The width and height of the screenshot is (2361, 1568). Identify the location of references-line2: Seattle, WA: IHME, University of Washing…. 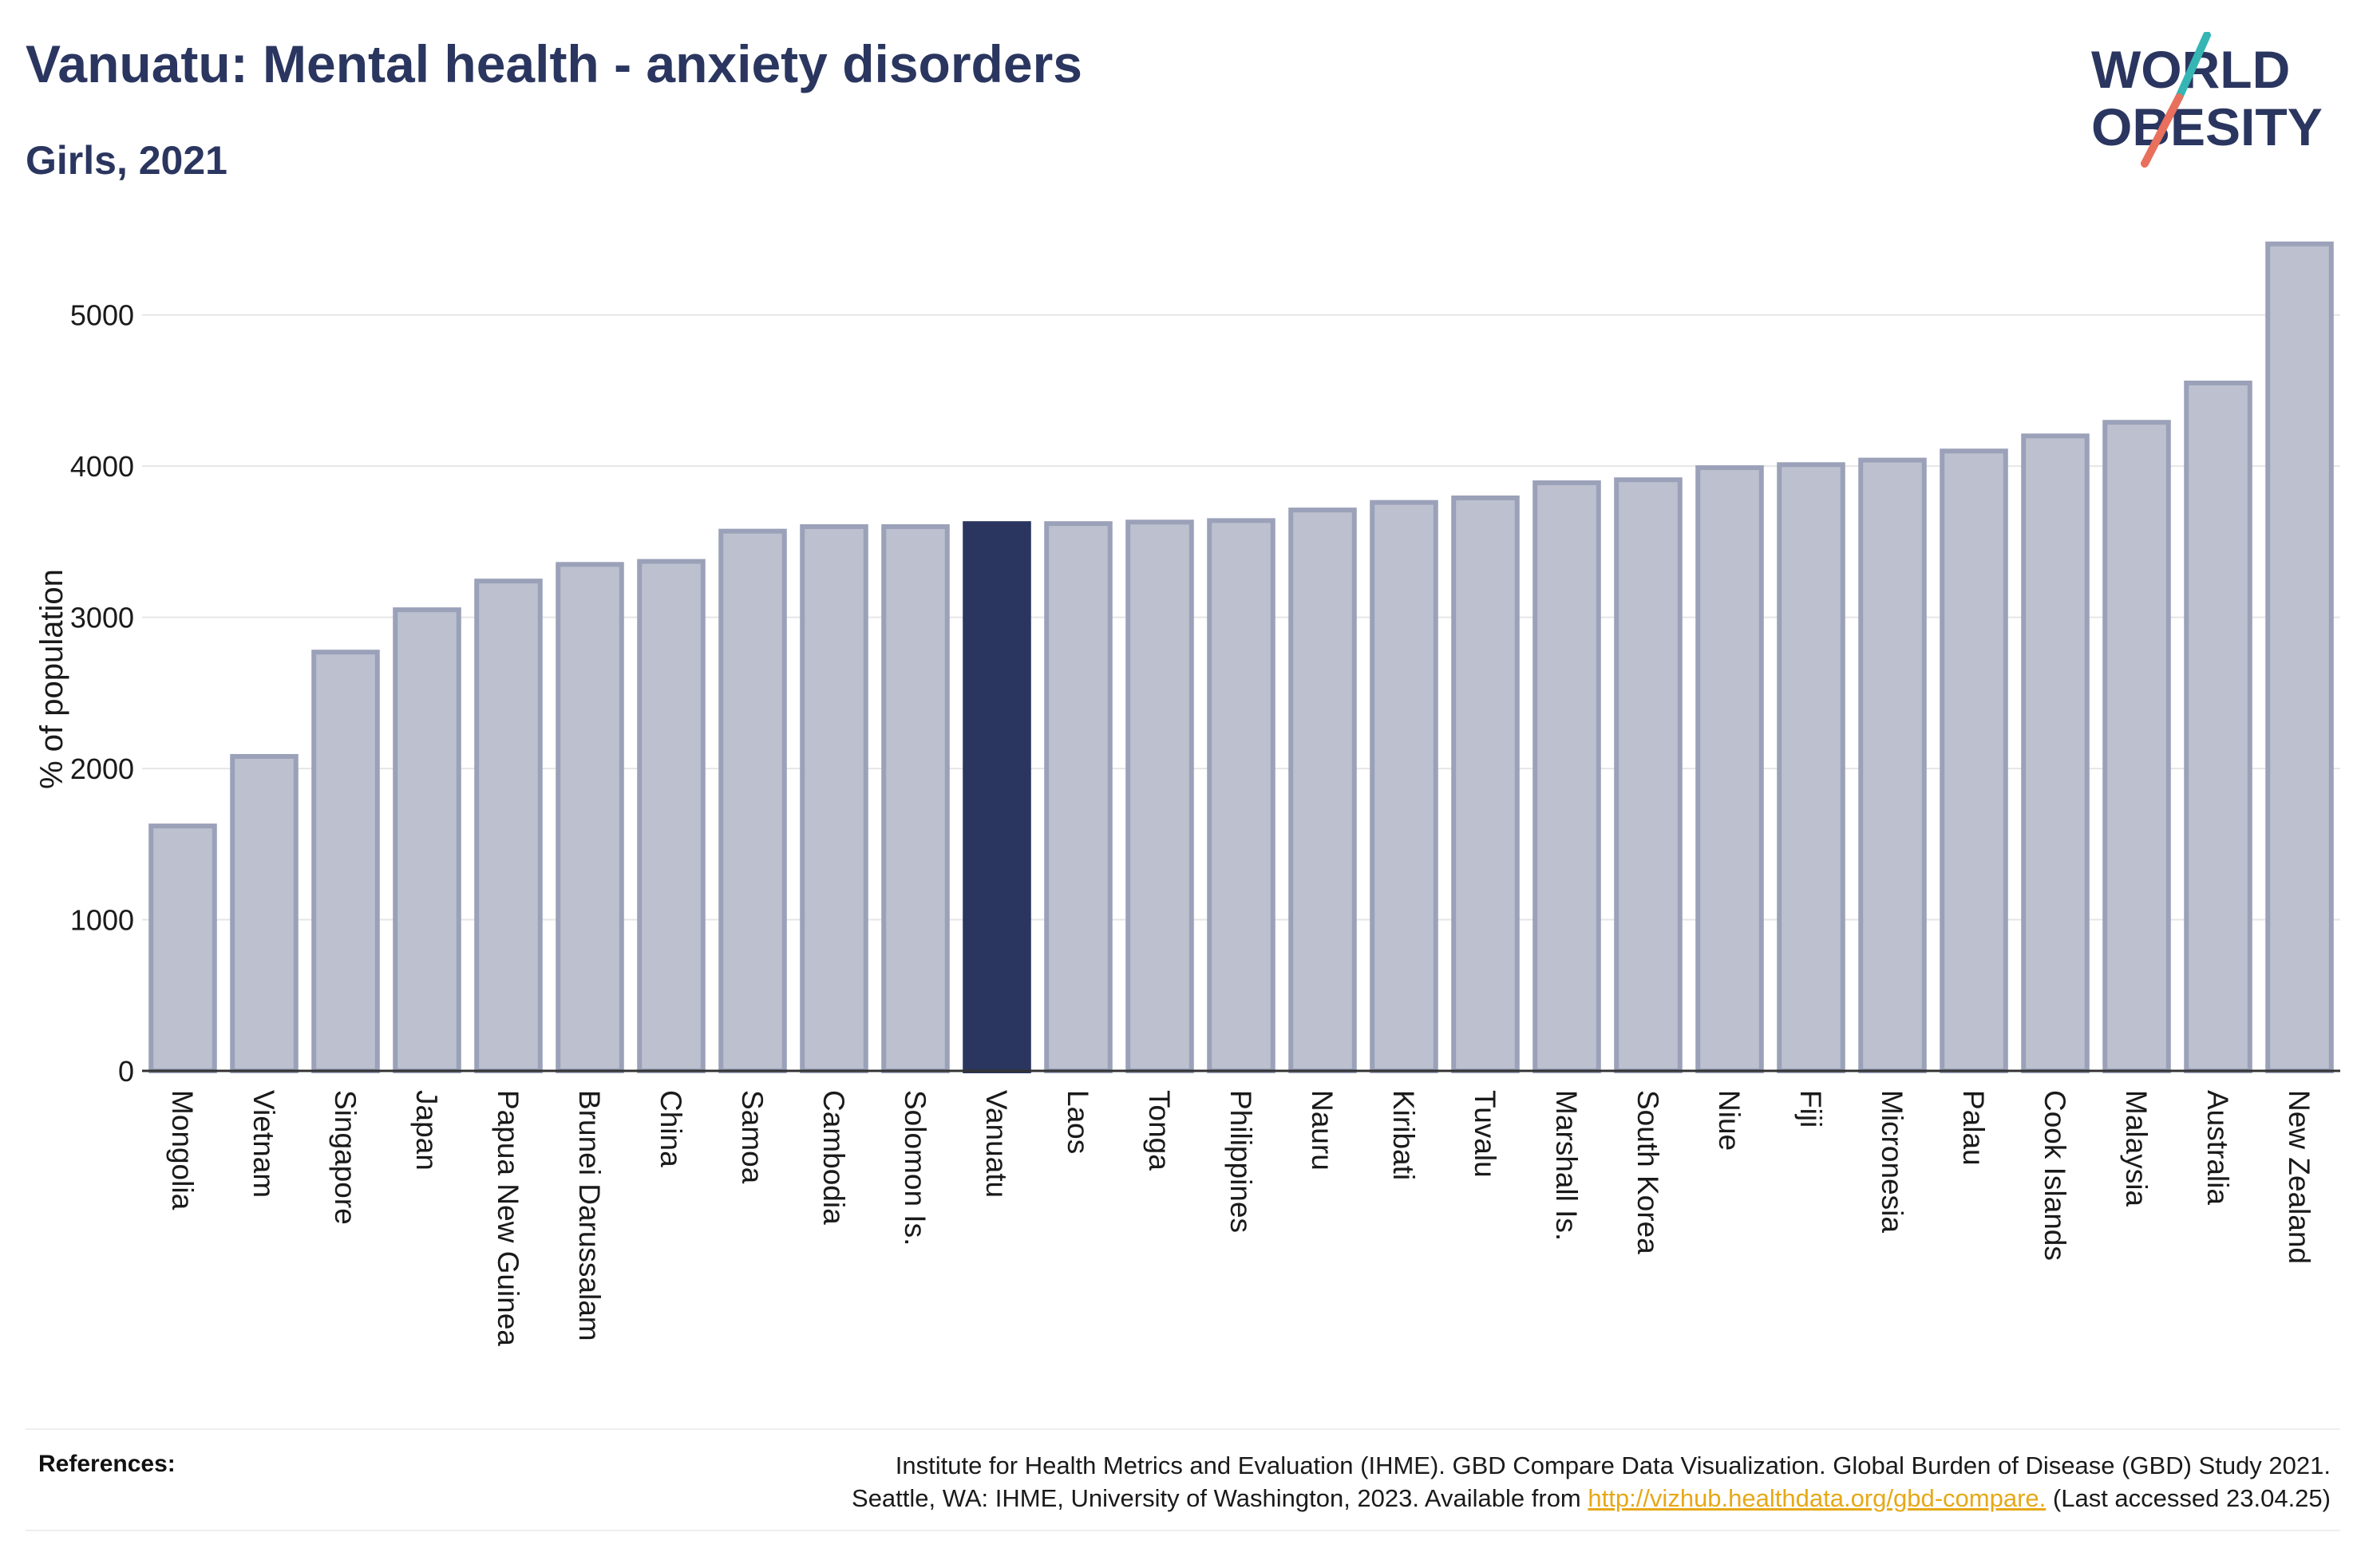
(1591, 1498).